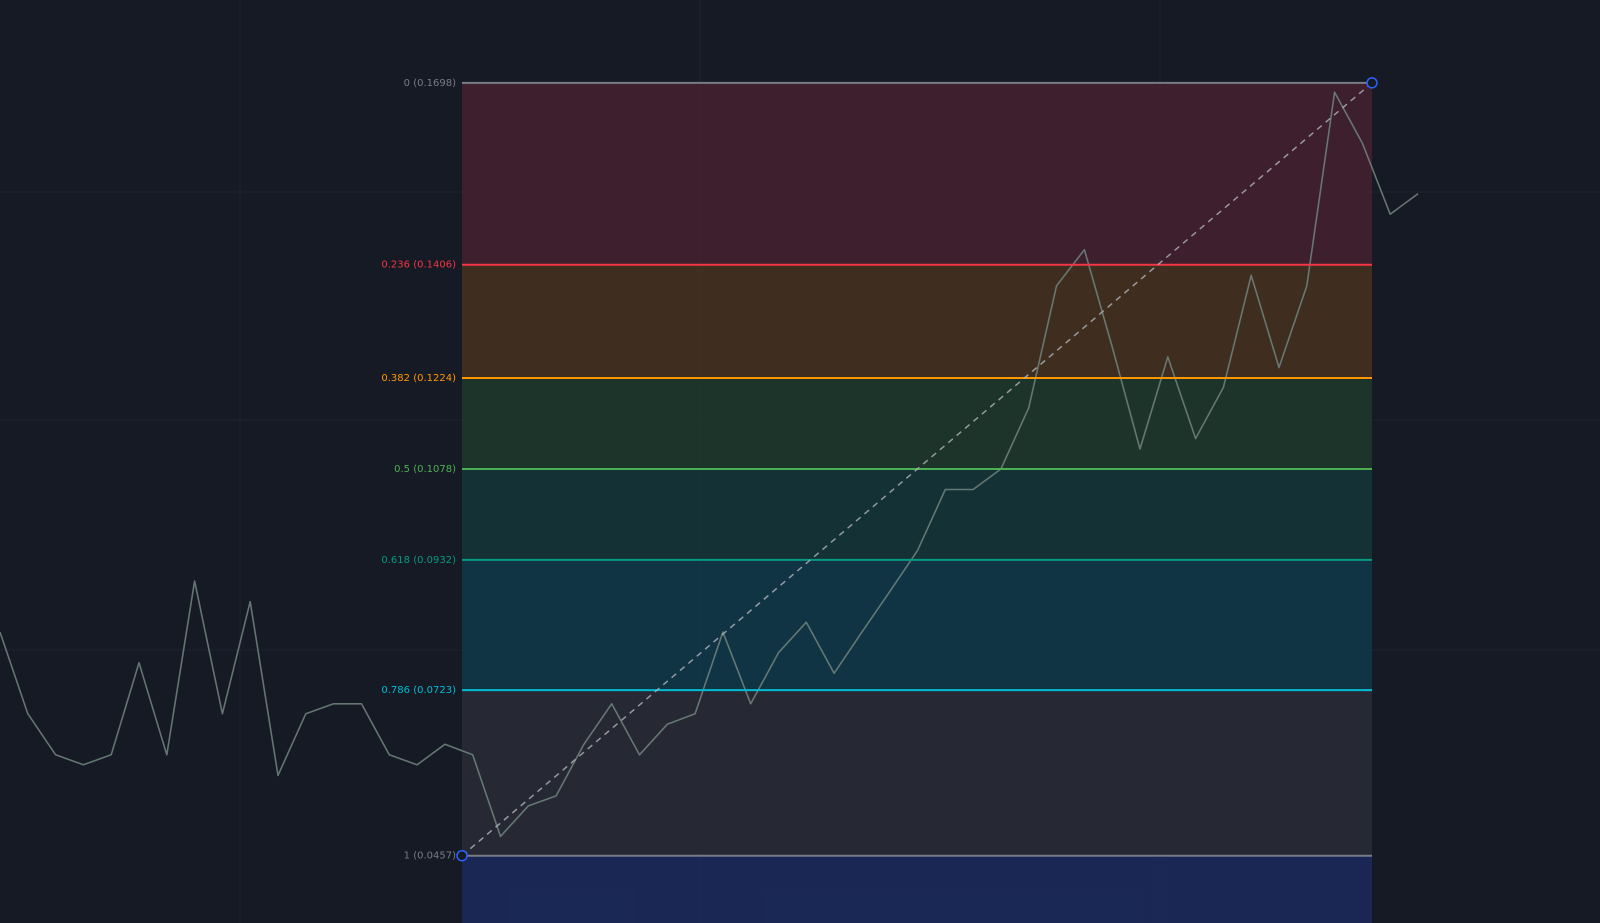  I want to click on fib-level-label: 0 (0.1698), so click(430, 83).